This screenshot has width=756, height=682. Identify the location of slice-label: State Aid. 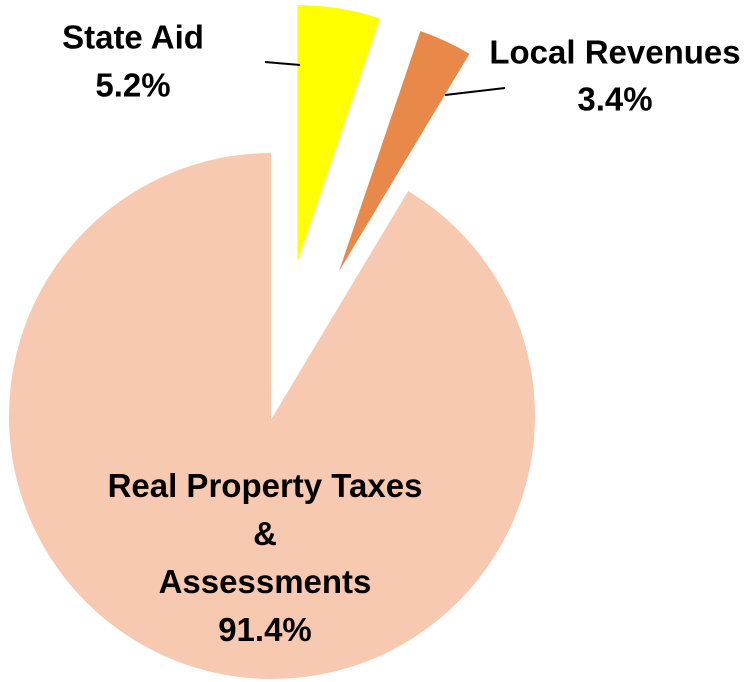
(133, 37).